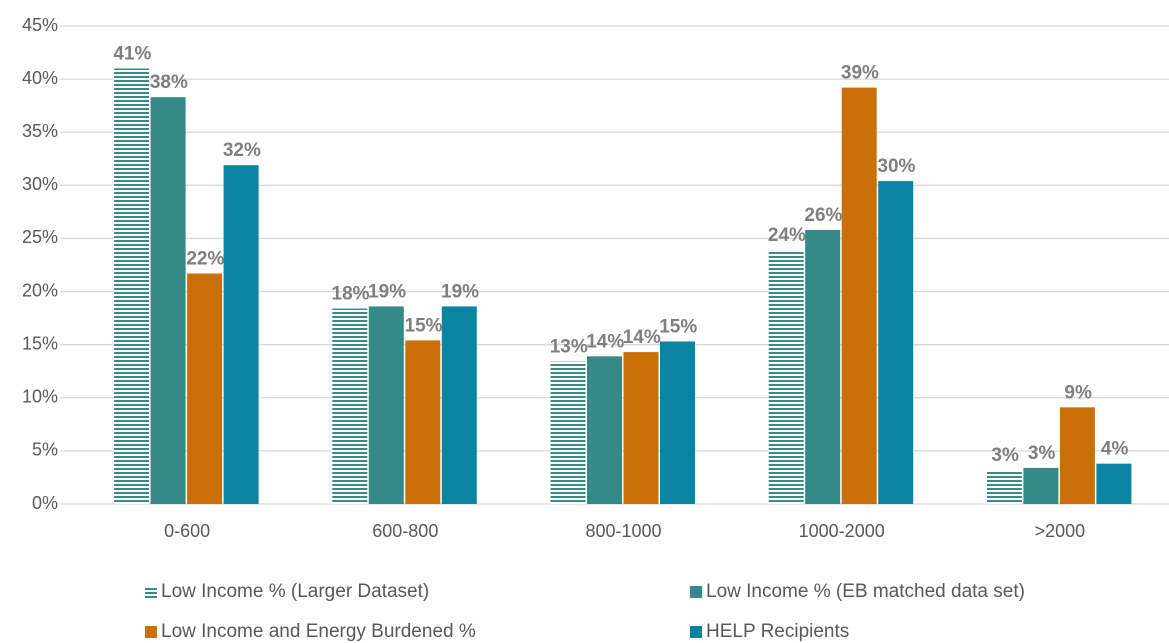 The height and width of the screenshot is (643, 1169). I want to click on legend-label: Low Income and Energy Burdened %, so click(318, 631).